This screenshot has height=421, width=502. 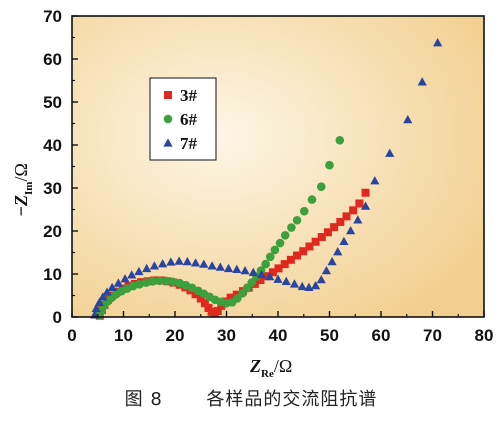 What do you see at coordinates (52, 188) in the screenshot?
I see `y-tick-label: 30` at bounding box center [52, 188].